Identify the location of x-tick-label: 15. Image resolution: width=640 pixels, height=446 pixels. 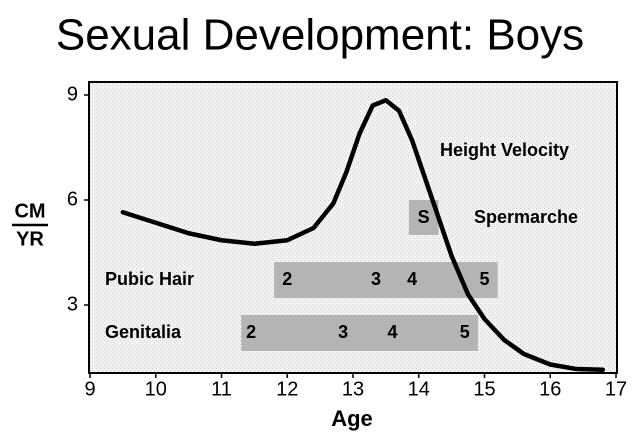
(484, 389).